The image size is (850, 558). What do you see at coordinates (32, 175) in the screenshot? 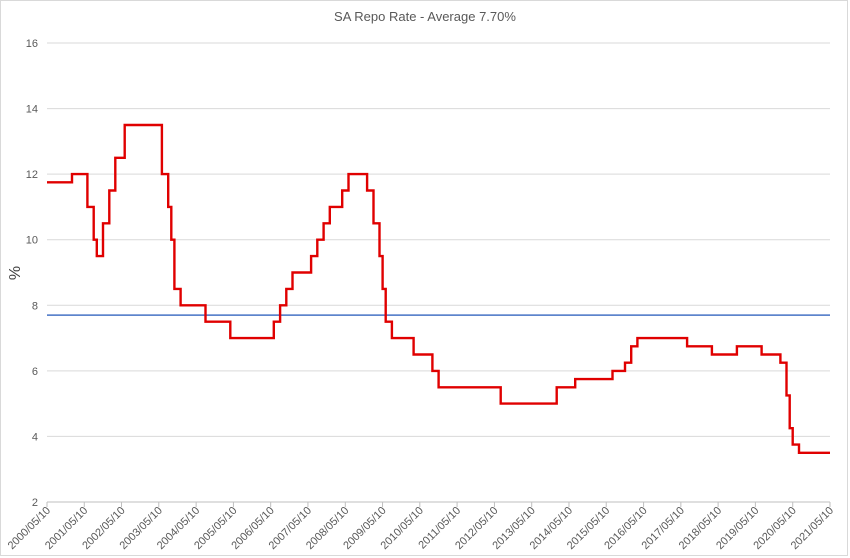
I see `y-tick-label: 12` at bounding box center [32, 175].